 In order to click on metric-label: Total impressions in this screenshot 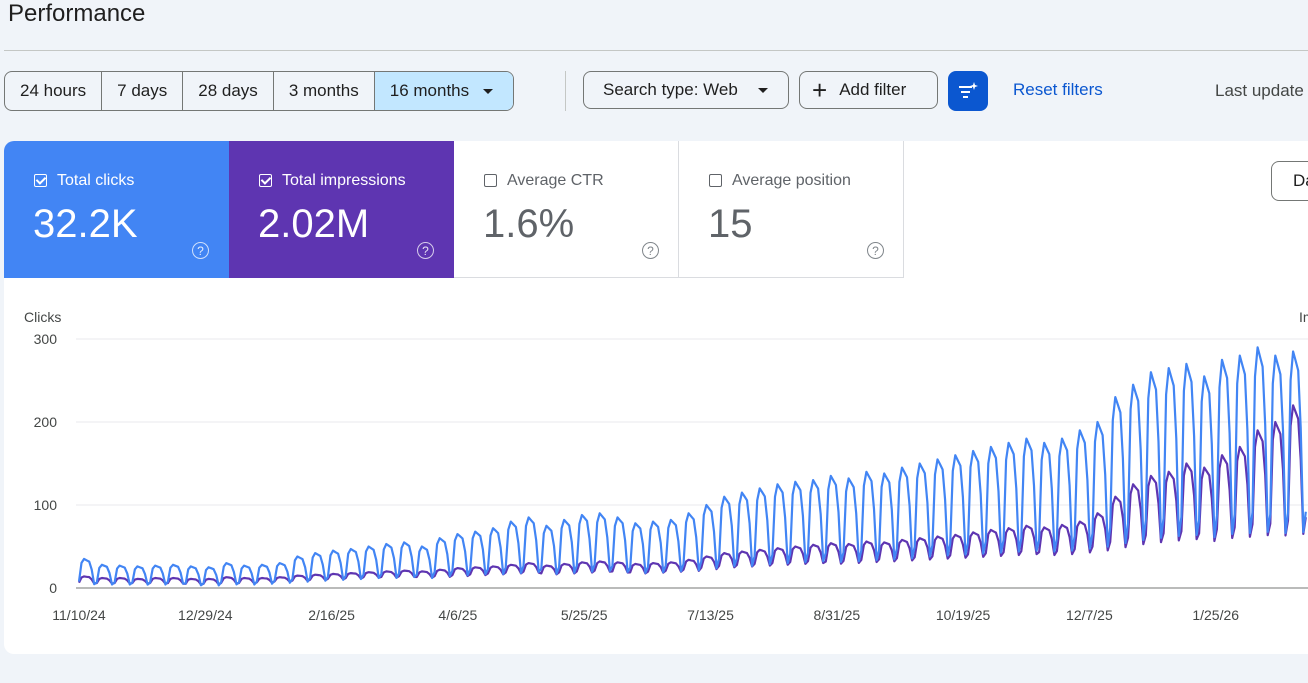, I will do `click(344, 180)`.